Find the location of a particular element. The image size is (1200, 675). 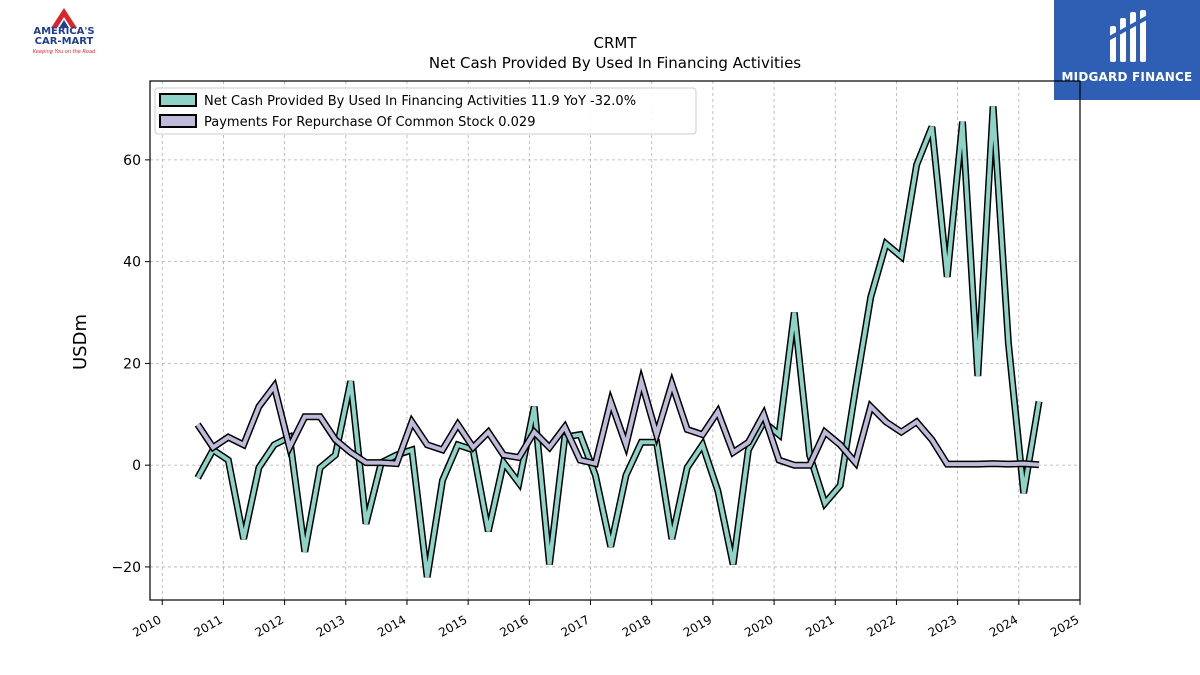

x-tick-label: 2018 is located at coordinates (636, 625).